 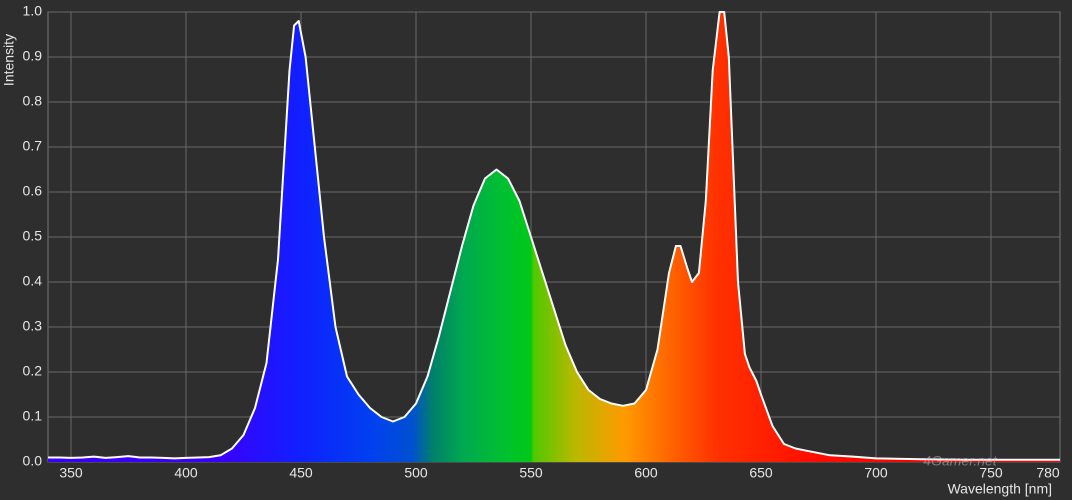 I want to click on x-tick-label: 400, so click(x=186, y=473).